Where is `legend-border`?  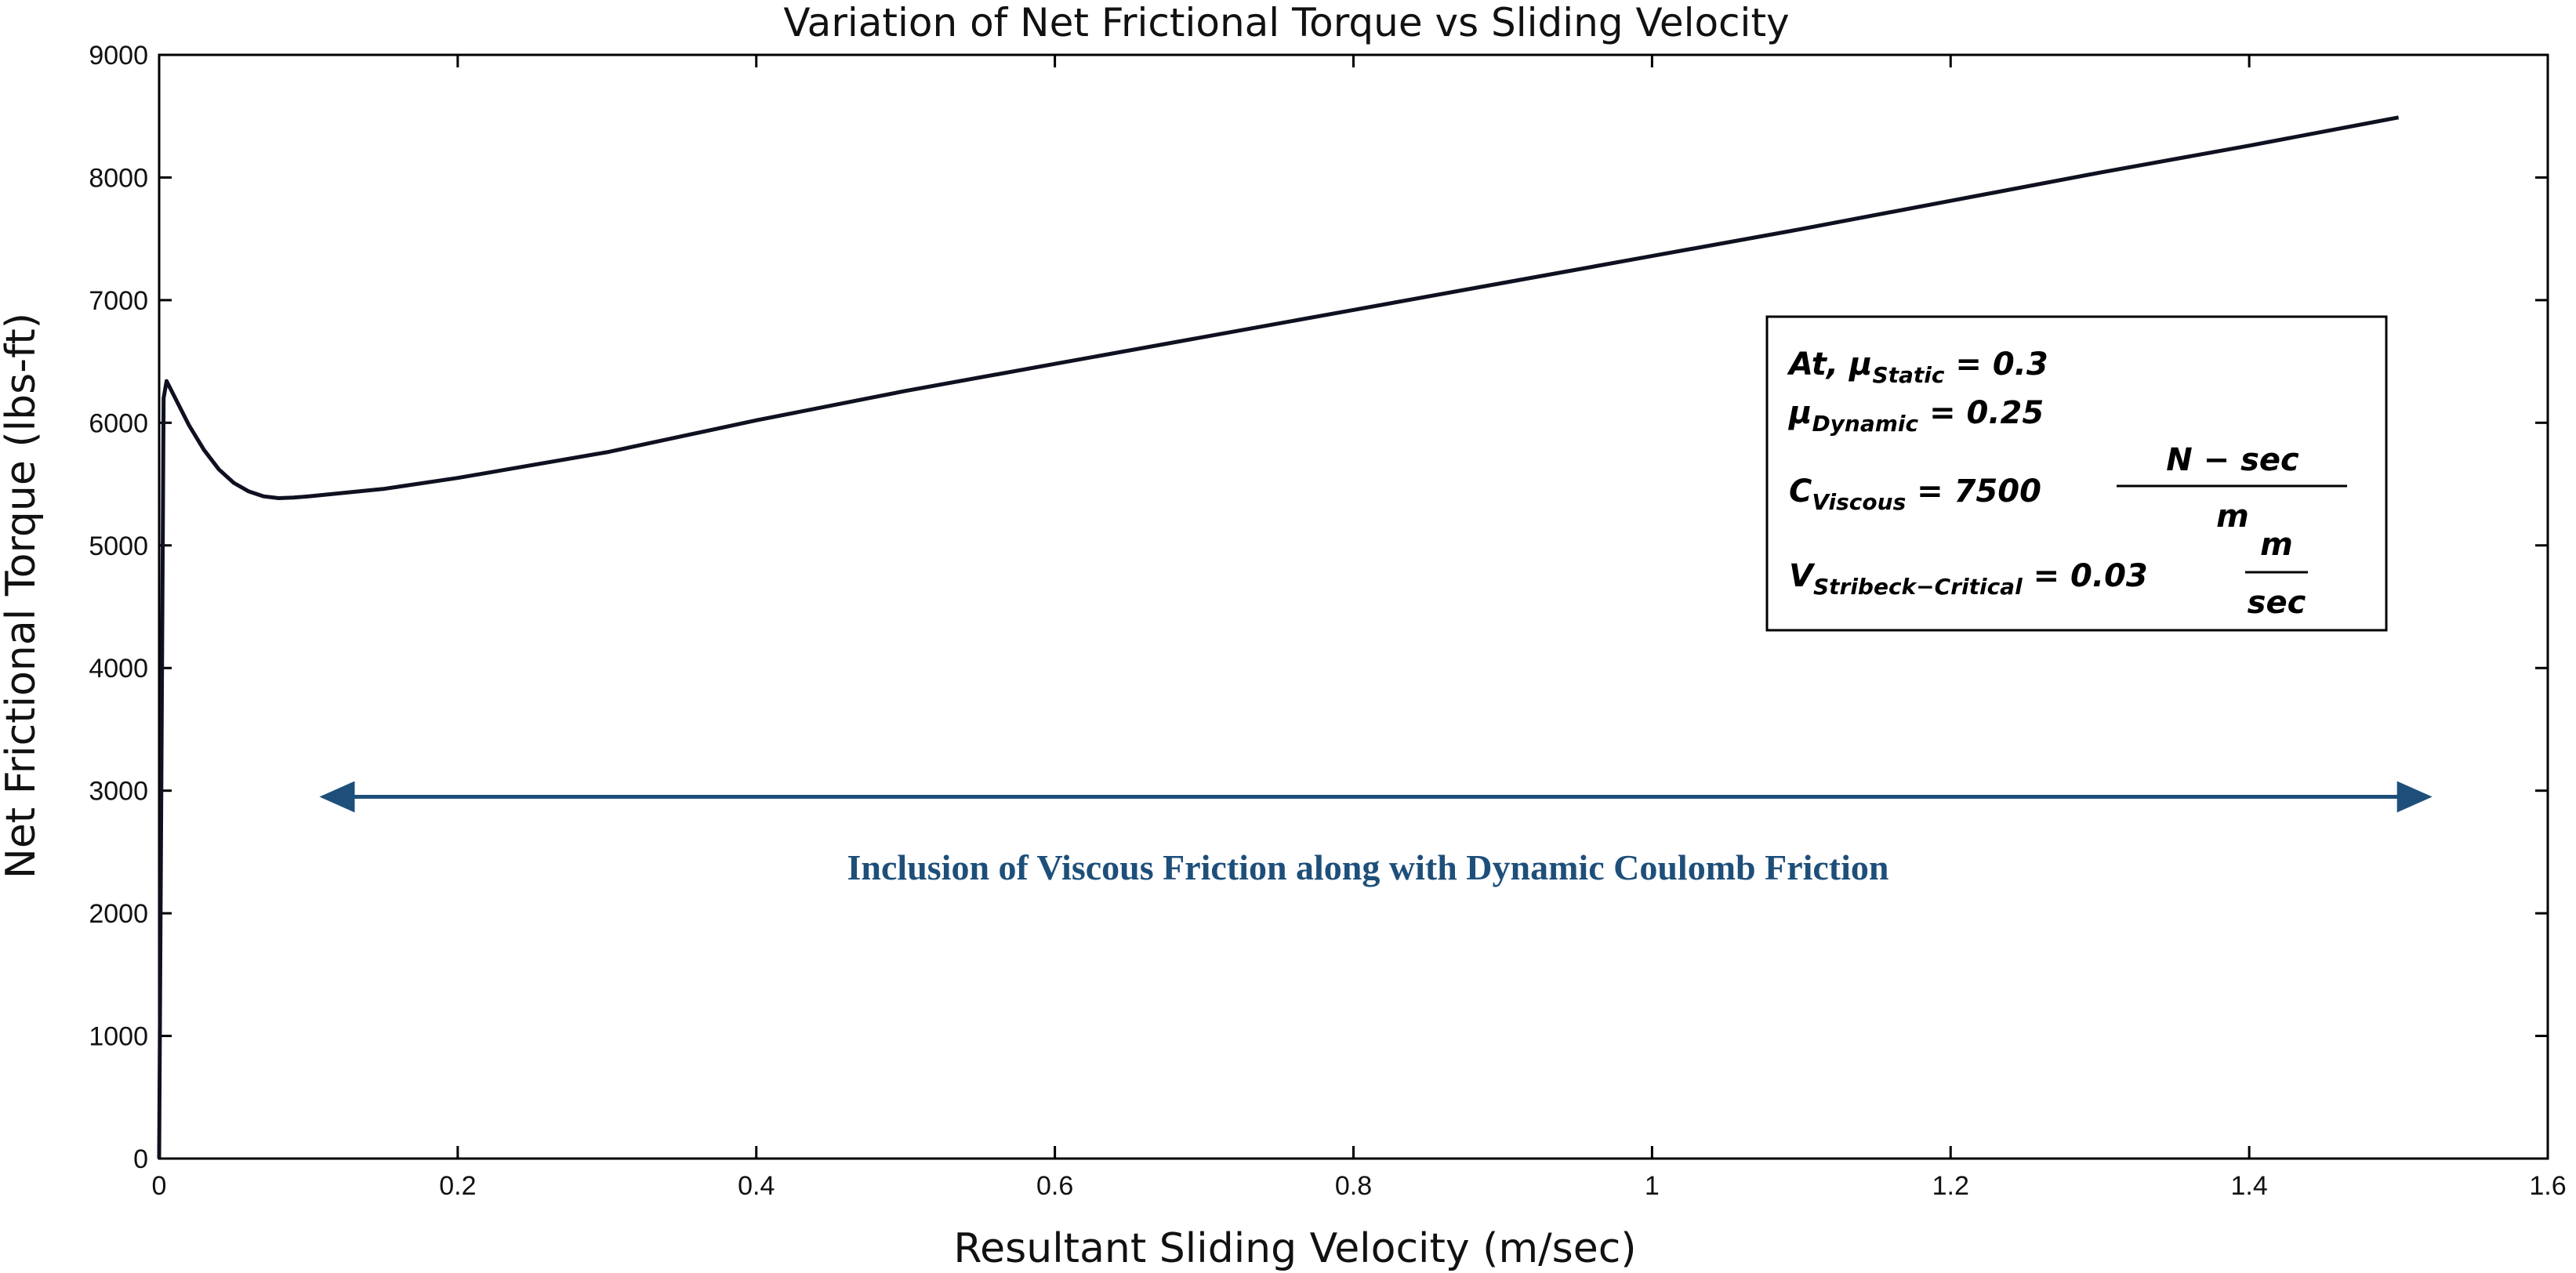 legend-border is located at coordinates (2076, 473).